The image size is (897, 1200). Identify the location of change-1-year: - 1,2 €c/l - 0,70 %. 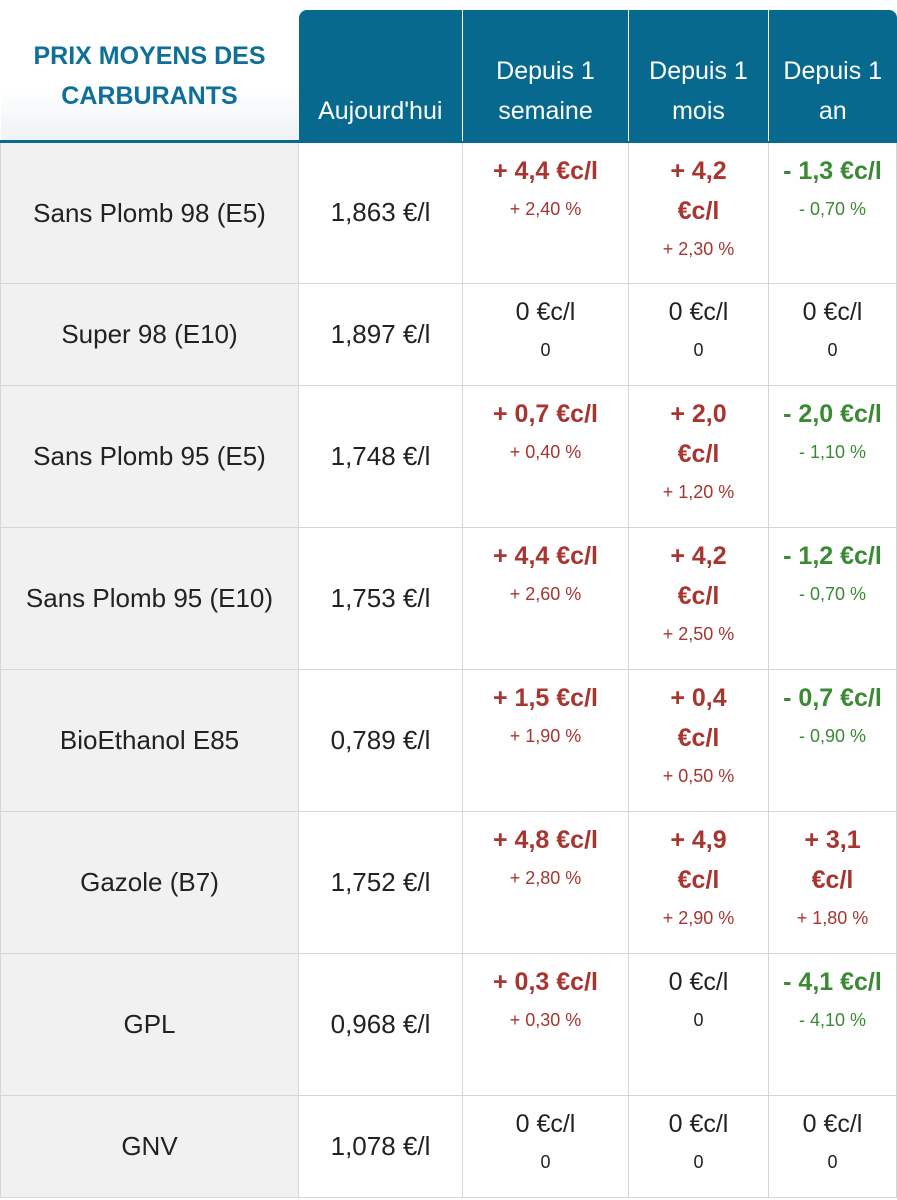
(832, 598).